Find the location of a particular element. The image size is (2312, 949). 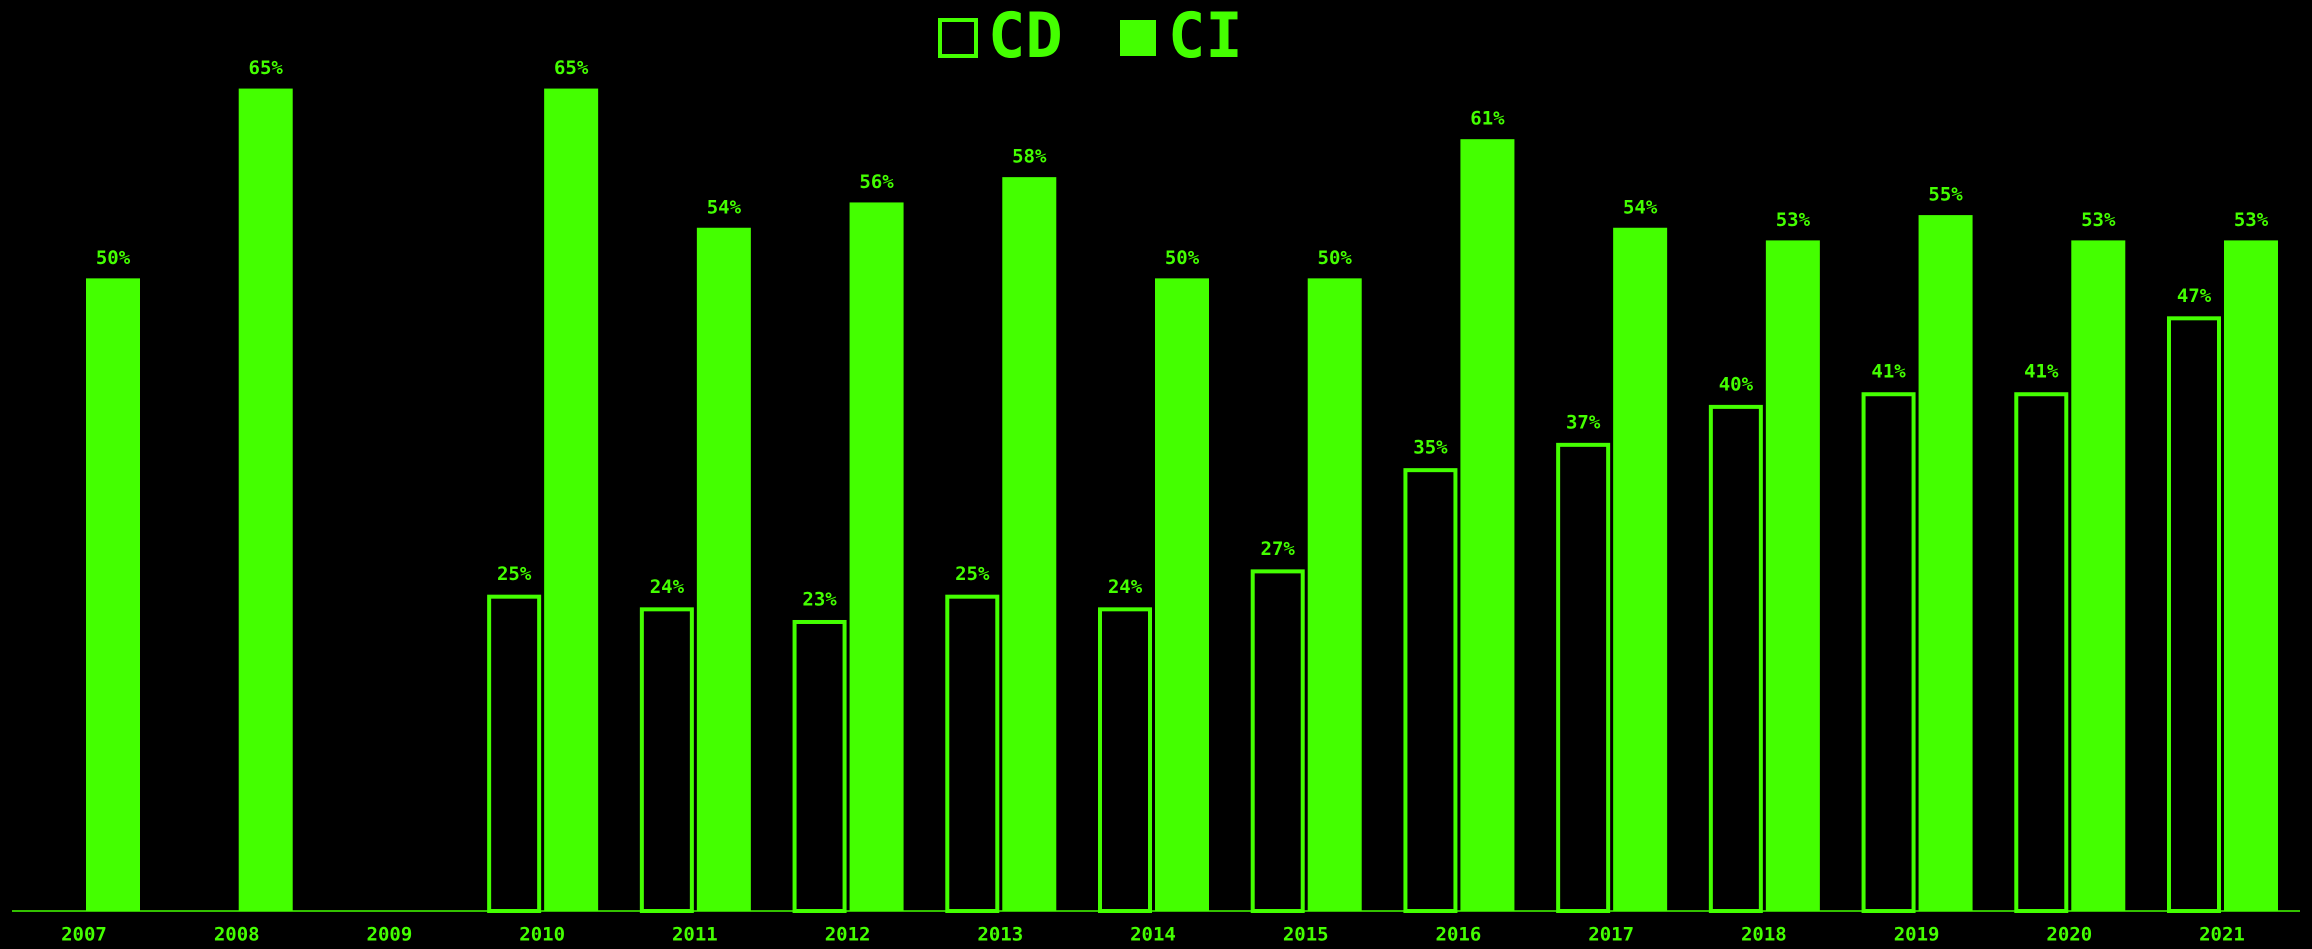

x-tick-label: 2020 is located at coordinates (2069, 935).